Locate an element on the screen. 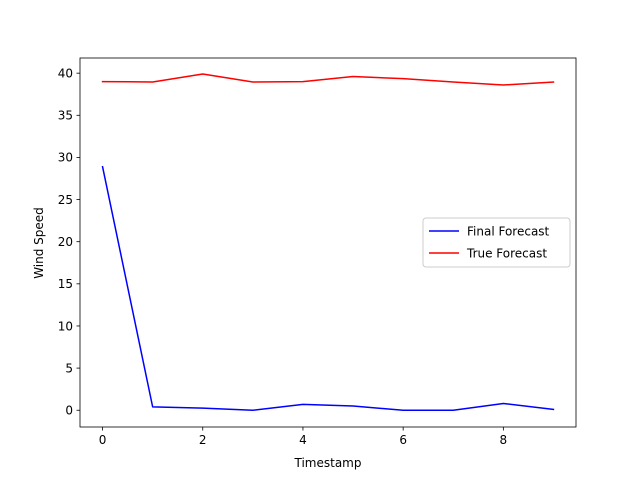 This screenshot has width=640, height=480. y-tick-label: 40 is located at coordinates (65, 73).